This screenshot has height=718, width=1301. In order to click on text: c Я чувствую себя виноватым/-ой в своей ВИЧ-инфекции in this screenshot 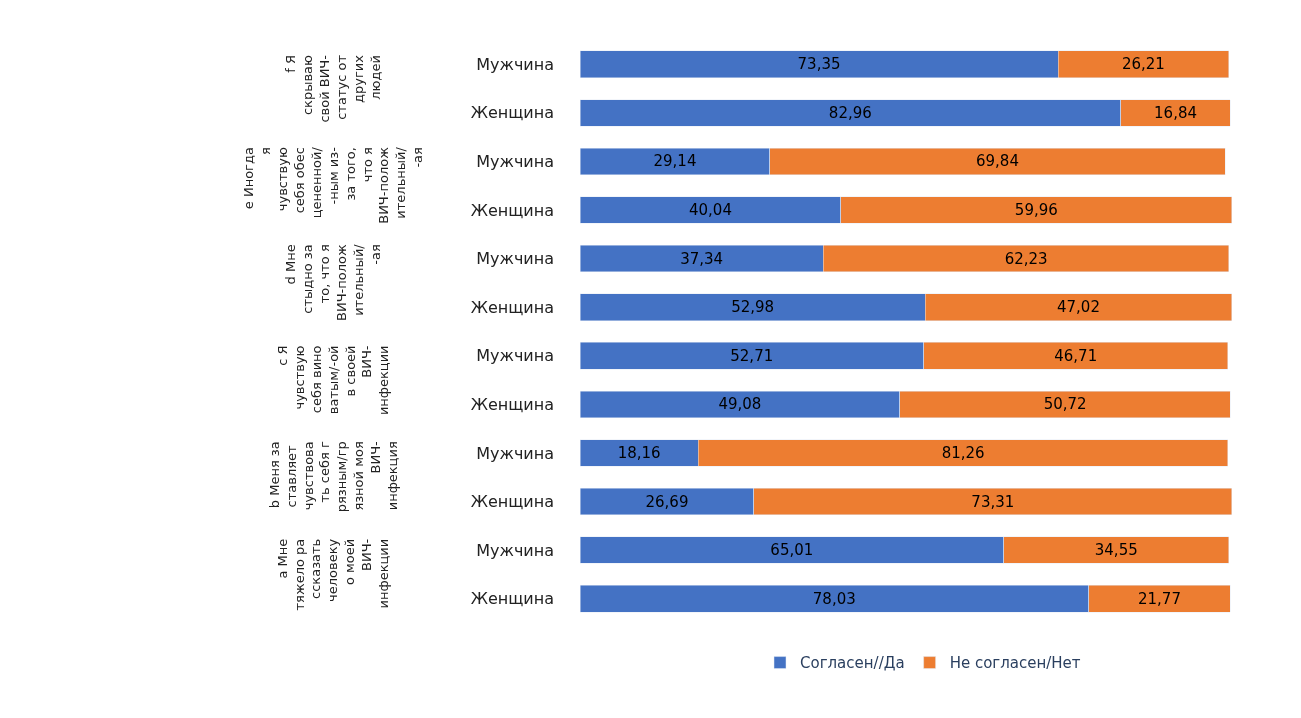, I will do `click(333, 380)`.